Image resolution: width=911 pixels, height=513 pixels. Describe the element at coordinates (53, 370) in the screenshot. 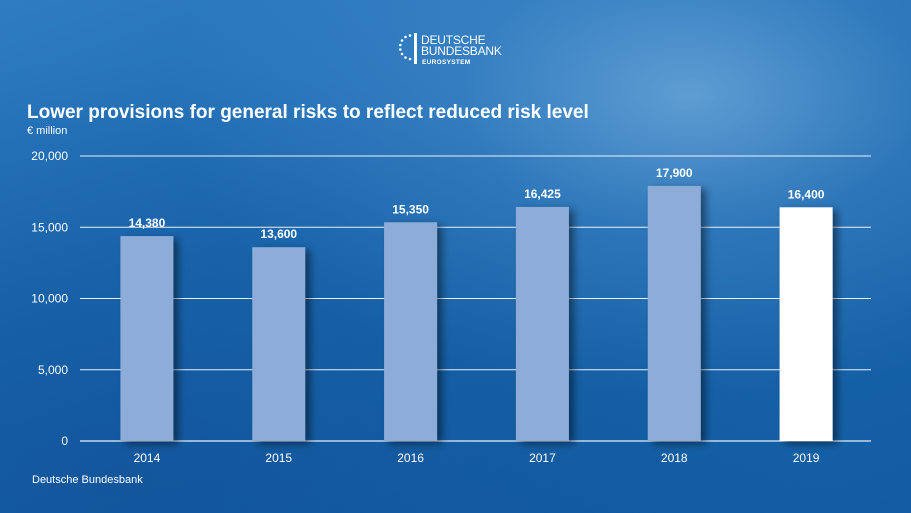

I see `y-tick-label: 5,000` at that location.